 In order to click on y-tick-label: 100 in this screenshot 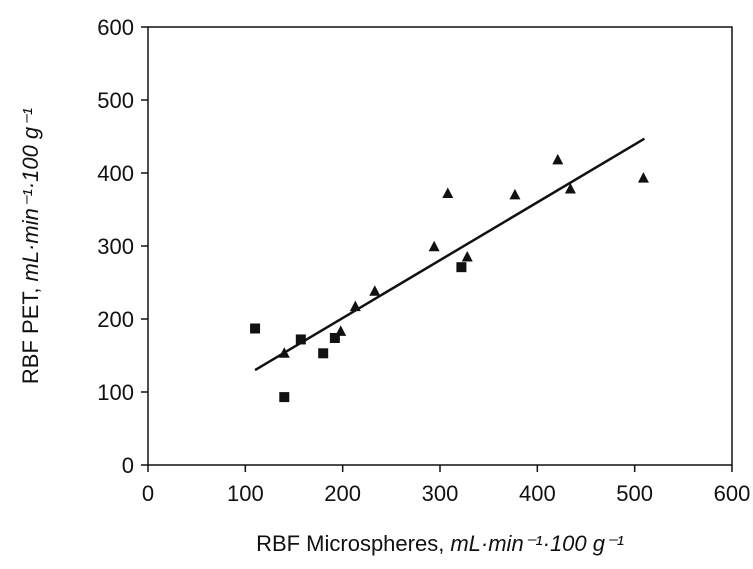, I will do `click(115, 392)`.